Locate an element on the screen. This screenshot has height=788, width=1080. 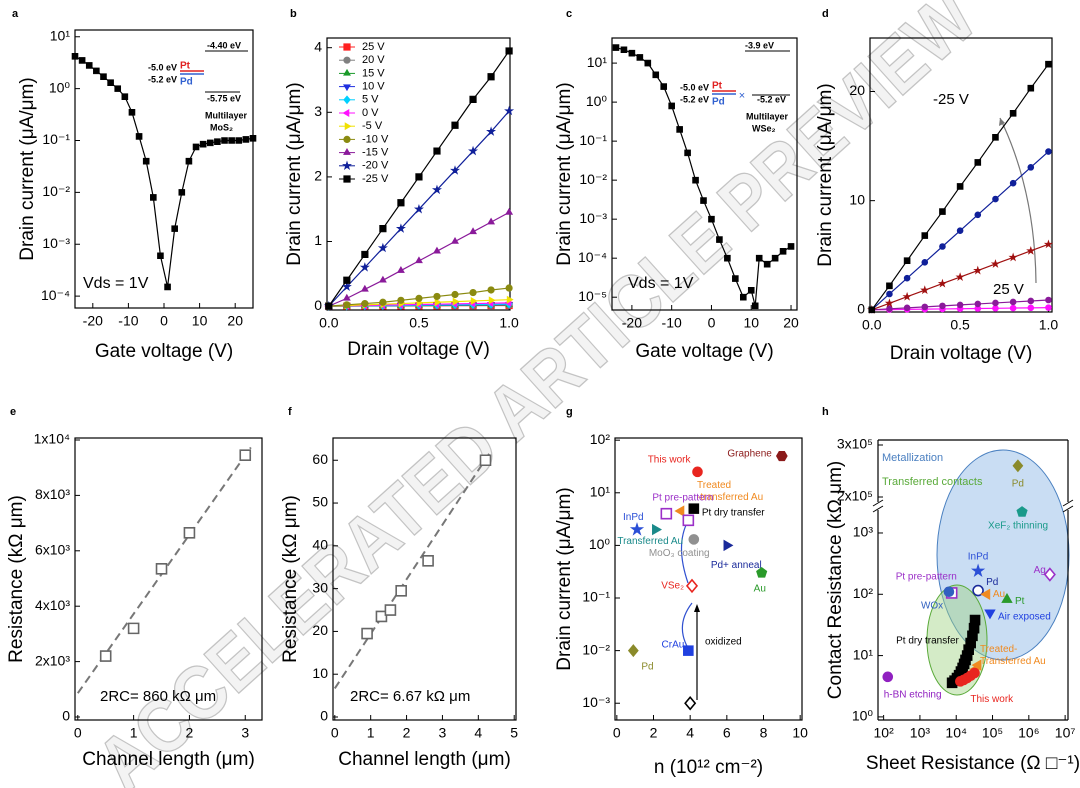
legend-marker is located at coordinates (346, 113).